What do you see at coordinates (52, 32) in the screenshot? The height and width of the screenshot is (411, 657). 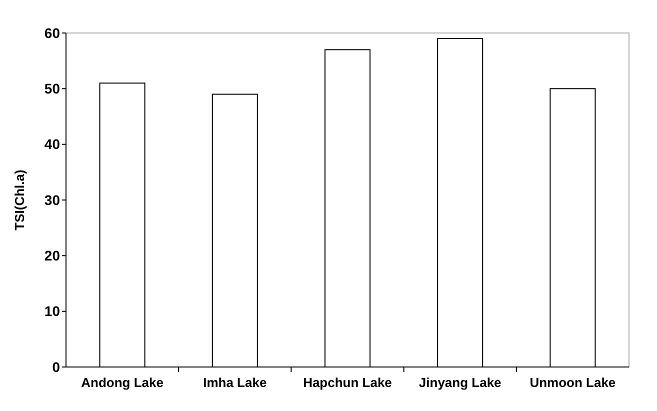 I see `y-tick-label: 60` at bounding box center [52, 32].